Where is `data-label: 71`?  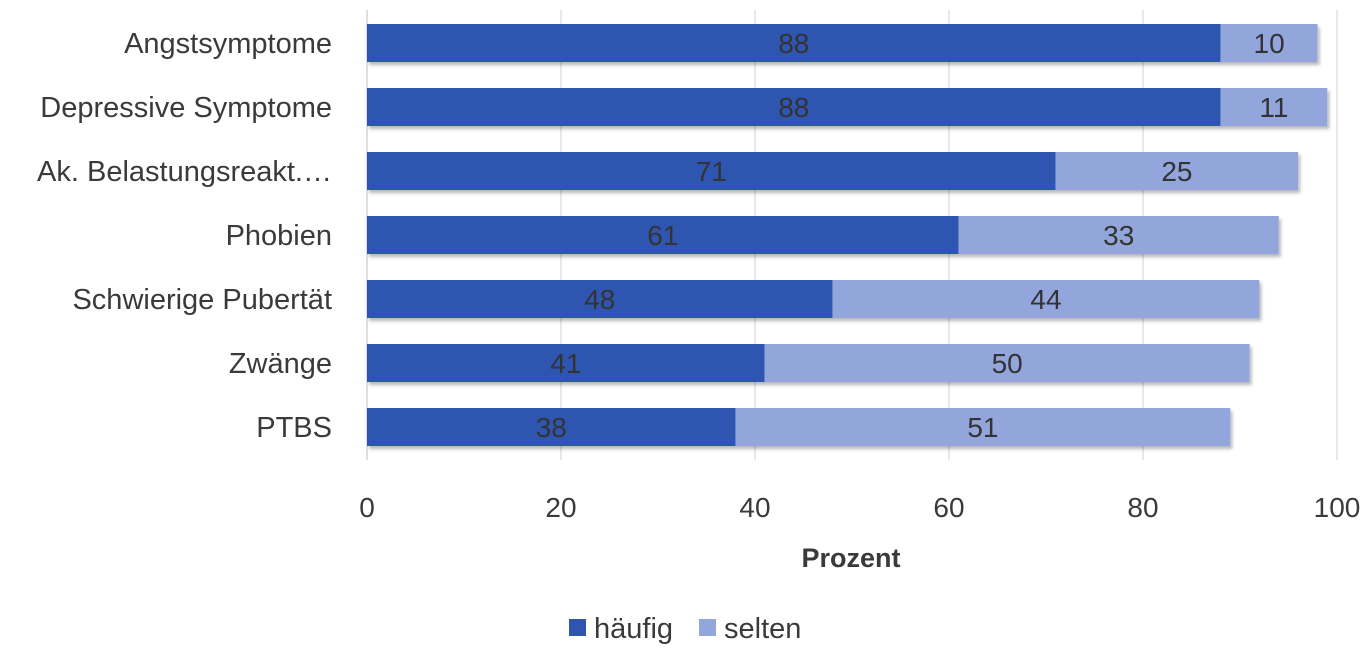
data-label: 71 is located at coordinates (711, 171).